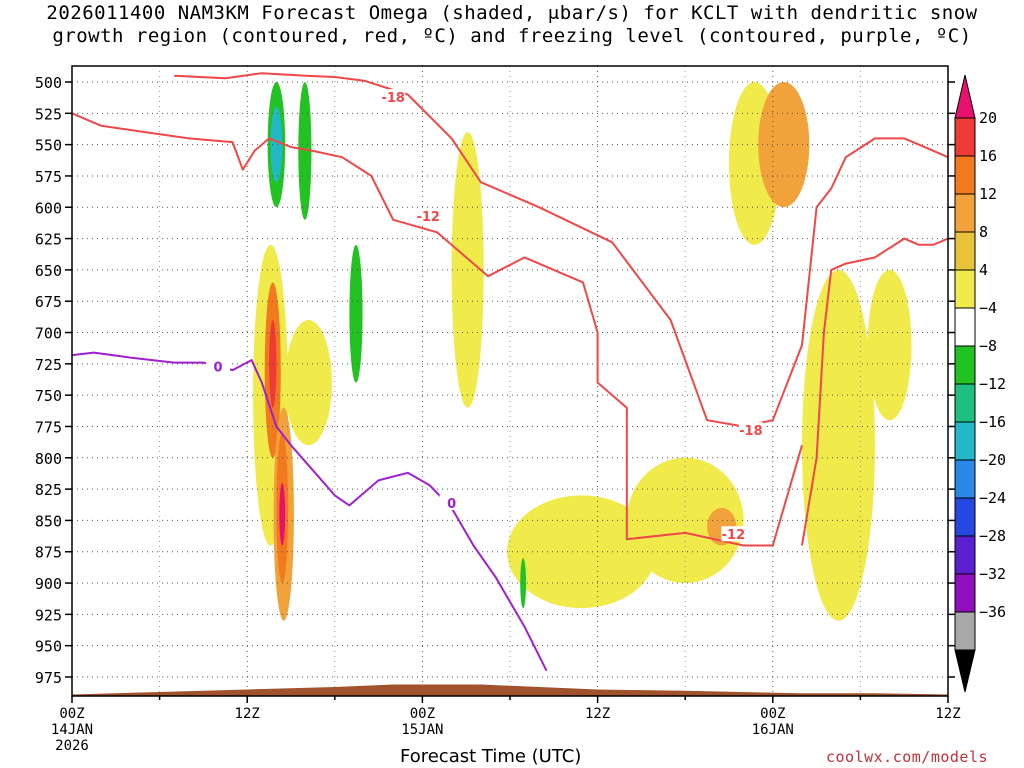 The image size is (1024, 768). What do you see at coordinates (48, 553) in the screenshot?
I see `ytick-label-875: 875` at bounding box center [48, 553].